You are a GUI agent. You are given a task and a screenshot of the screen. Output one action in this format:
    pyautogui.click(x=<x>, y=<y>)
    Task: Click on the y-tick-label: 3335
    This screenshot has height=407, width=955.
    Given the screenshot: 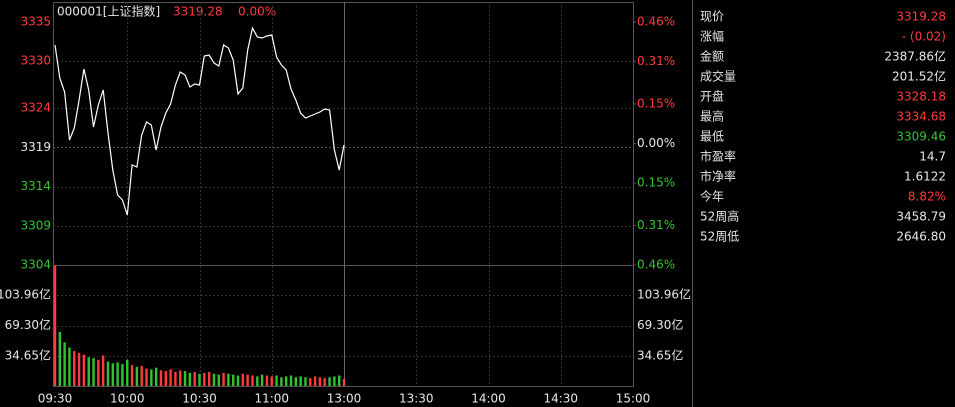 What is the action you would take?
    pyautogui.click(x=35, y=22)
    